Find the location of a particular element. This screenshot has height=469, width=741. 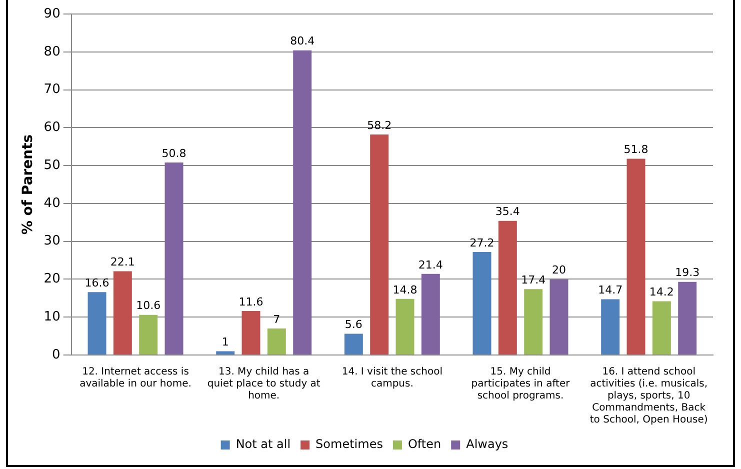

data-label: 16.6 is located at coordinates (97, 283).